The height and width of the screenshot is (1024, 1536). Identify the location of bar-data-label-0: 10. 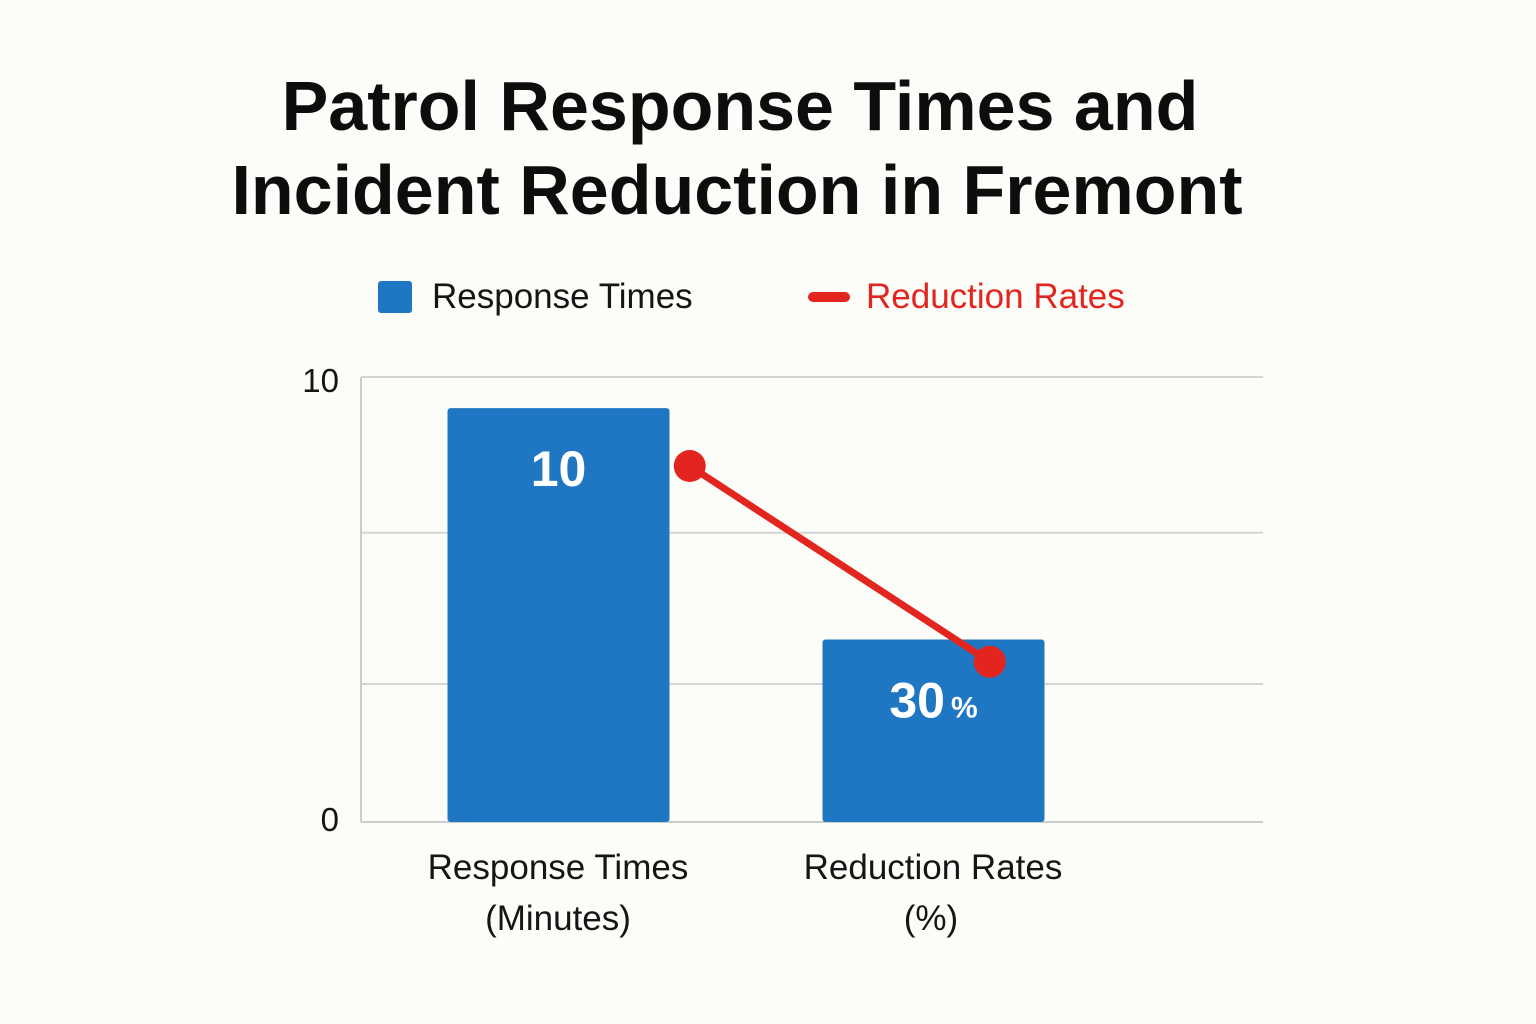
(559, 469).